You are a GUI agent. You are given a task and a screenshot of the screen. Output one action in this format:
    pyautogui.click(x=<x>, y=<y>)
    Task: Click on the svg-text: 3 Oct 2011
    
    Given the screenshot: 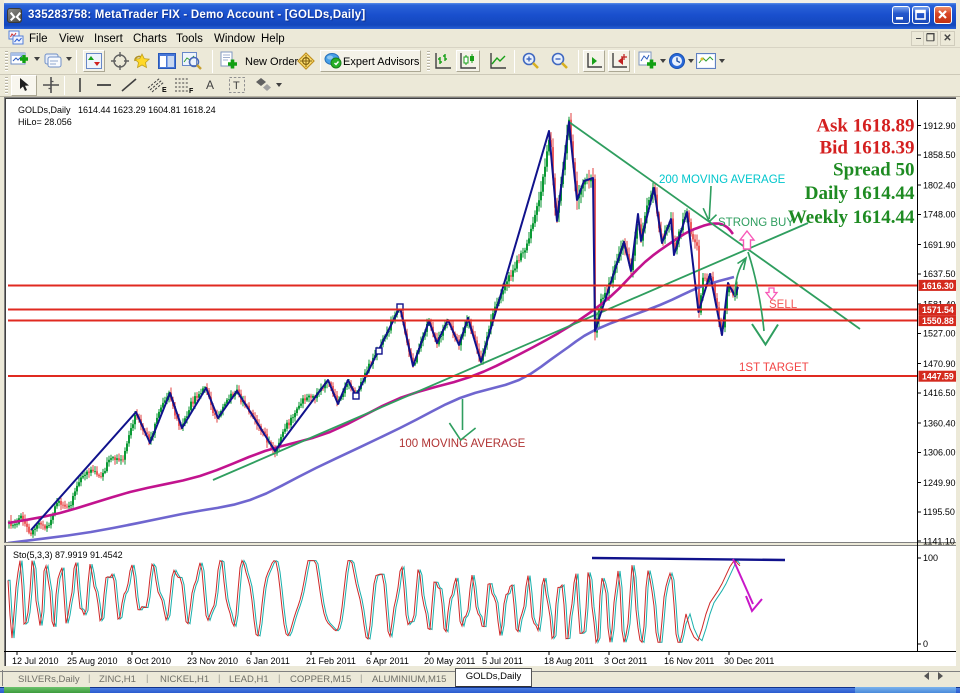 What is the action you would take?
    pyautogui.click(x=625, y=661)
    